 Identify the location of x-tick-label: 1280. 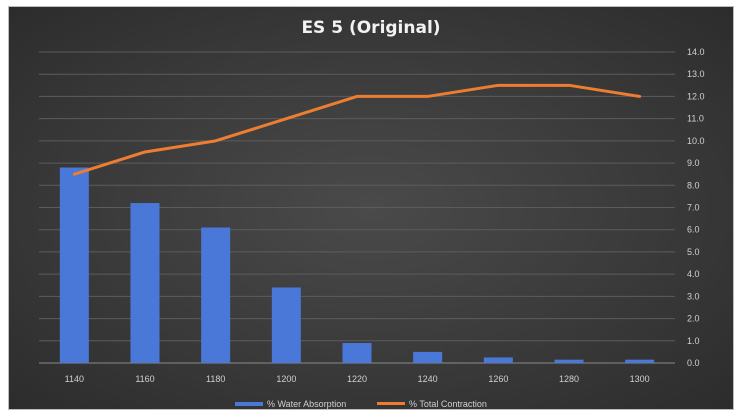
(569, 379).